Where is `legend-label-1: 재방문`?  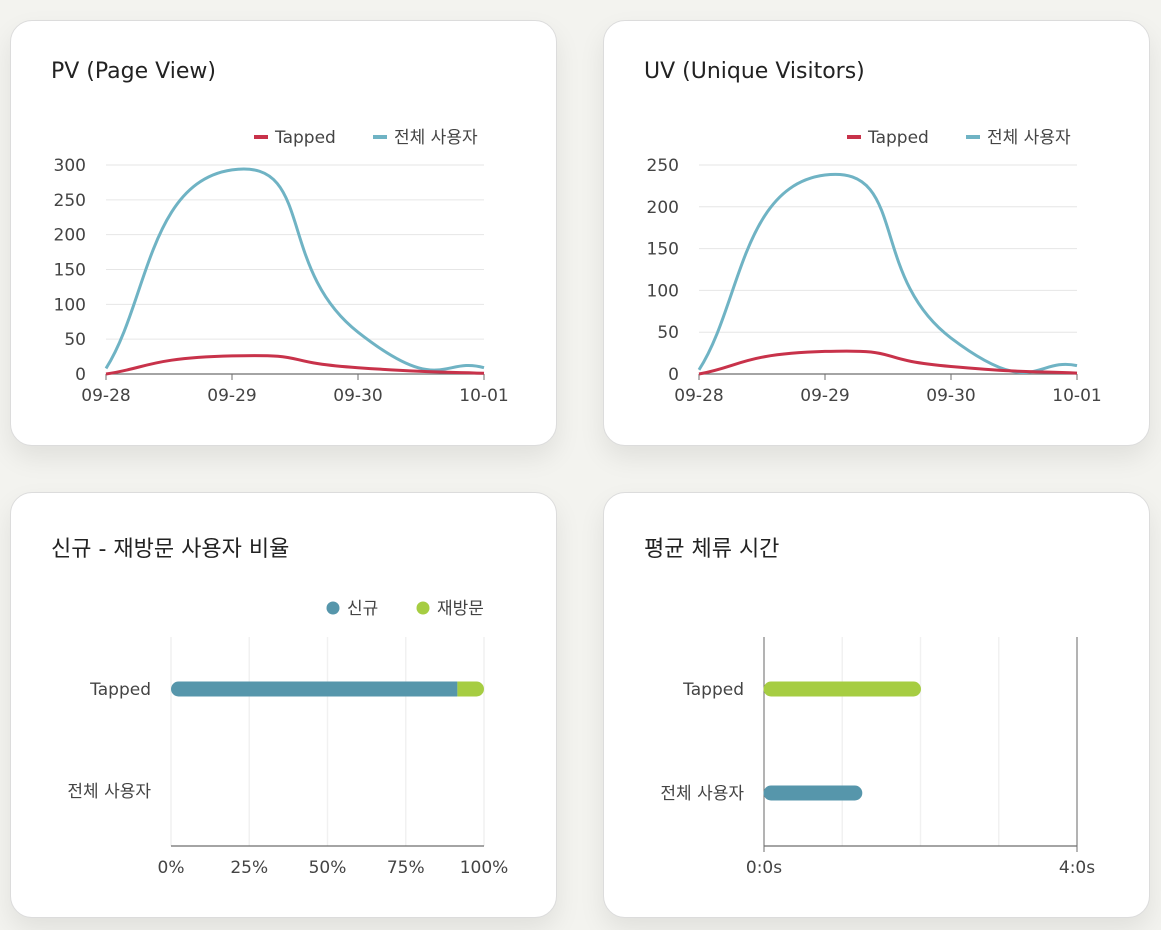 legend-label-1: 재방문 is located at coordinates (460, 609).